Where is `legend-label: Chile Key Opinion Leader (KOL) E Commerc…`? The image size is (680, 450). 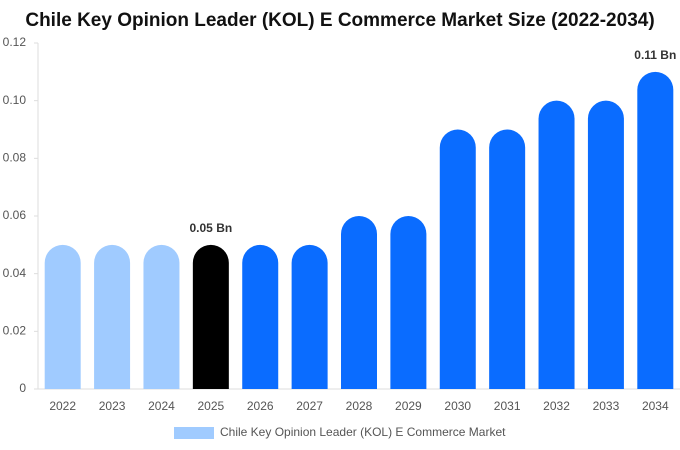 legend-label: Chile Key Opinion Leader (KOL) E Commerc… is located at coordinates (363, 432).